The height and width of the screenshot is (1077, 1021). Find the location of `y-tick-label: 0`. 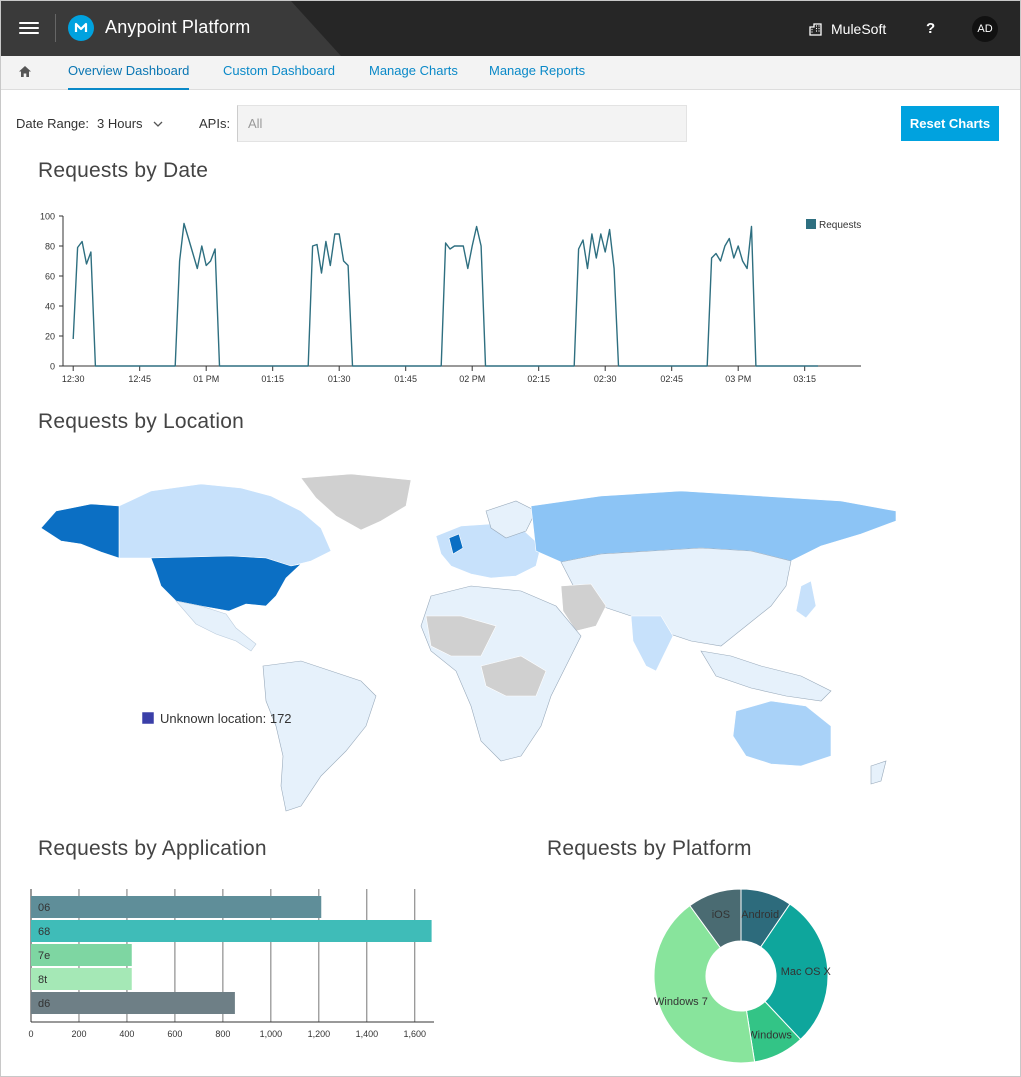

y-tick-label: 0 is located at coordinates (52, 367).